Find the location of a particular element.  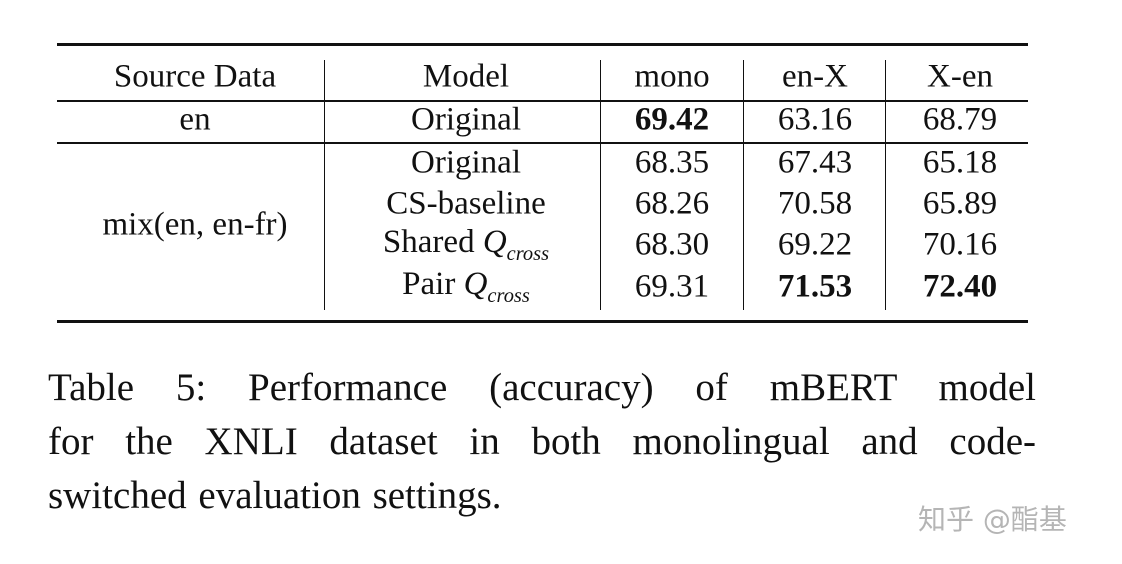

top-rule is located at coordinates (542, 44).